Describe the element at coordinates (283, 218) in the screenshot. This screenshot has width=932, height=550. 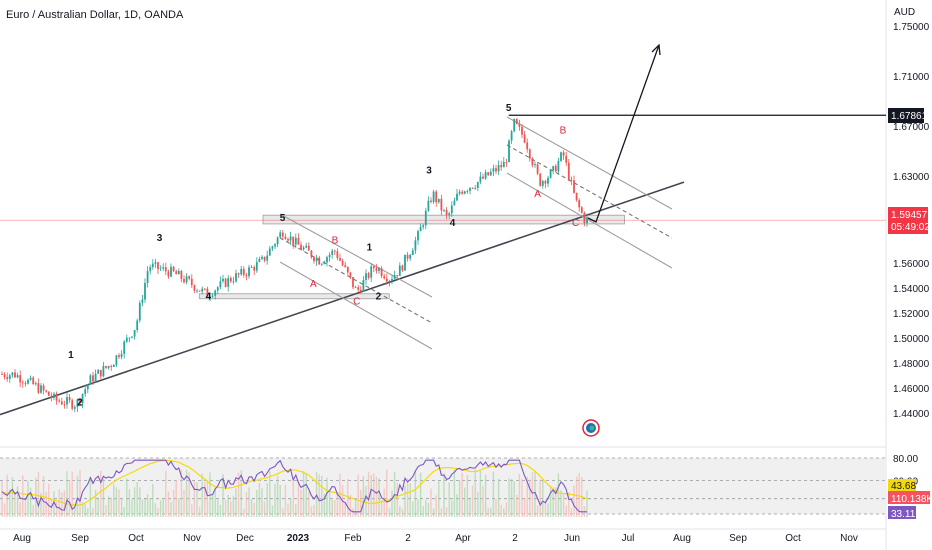
I see `wave-label: 5` at that location.